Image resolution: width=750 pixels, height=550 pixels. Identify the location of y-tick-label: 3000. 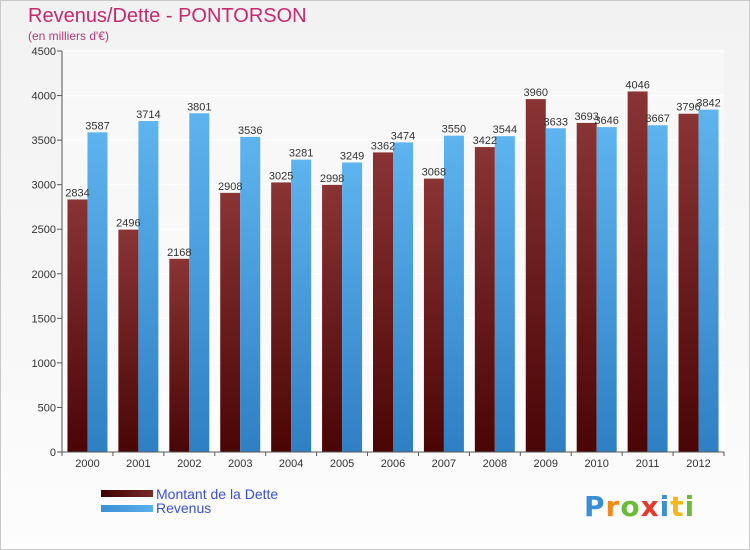
(44, 186).